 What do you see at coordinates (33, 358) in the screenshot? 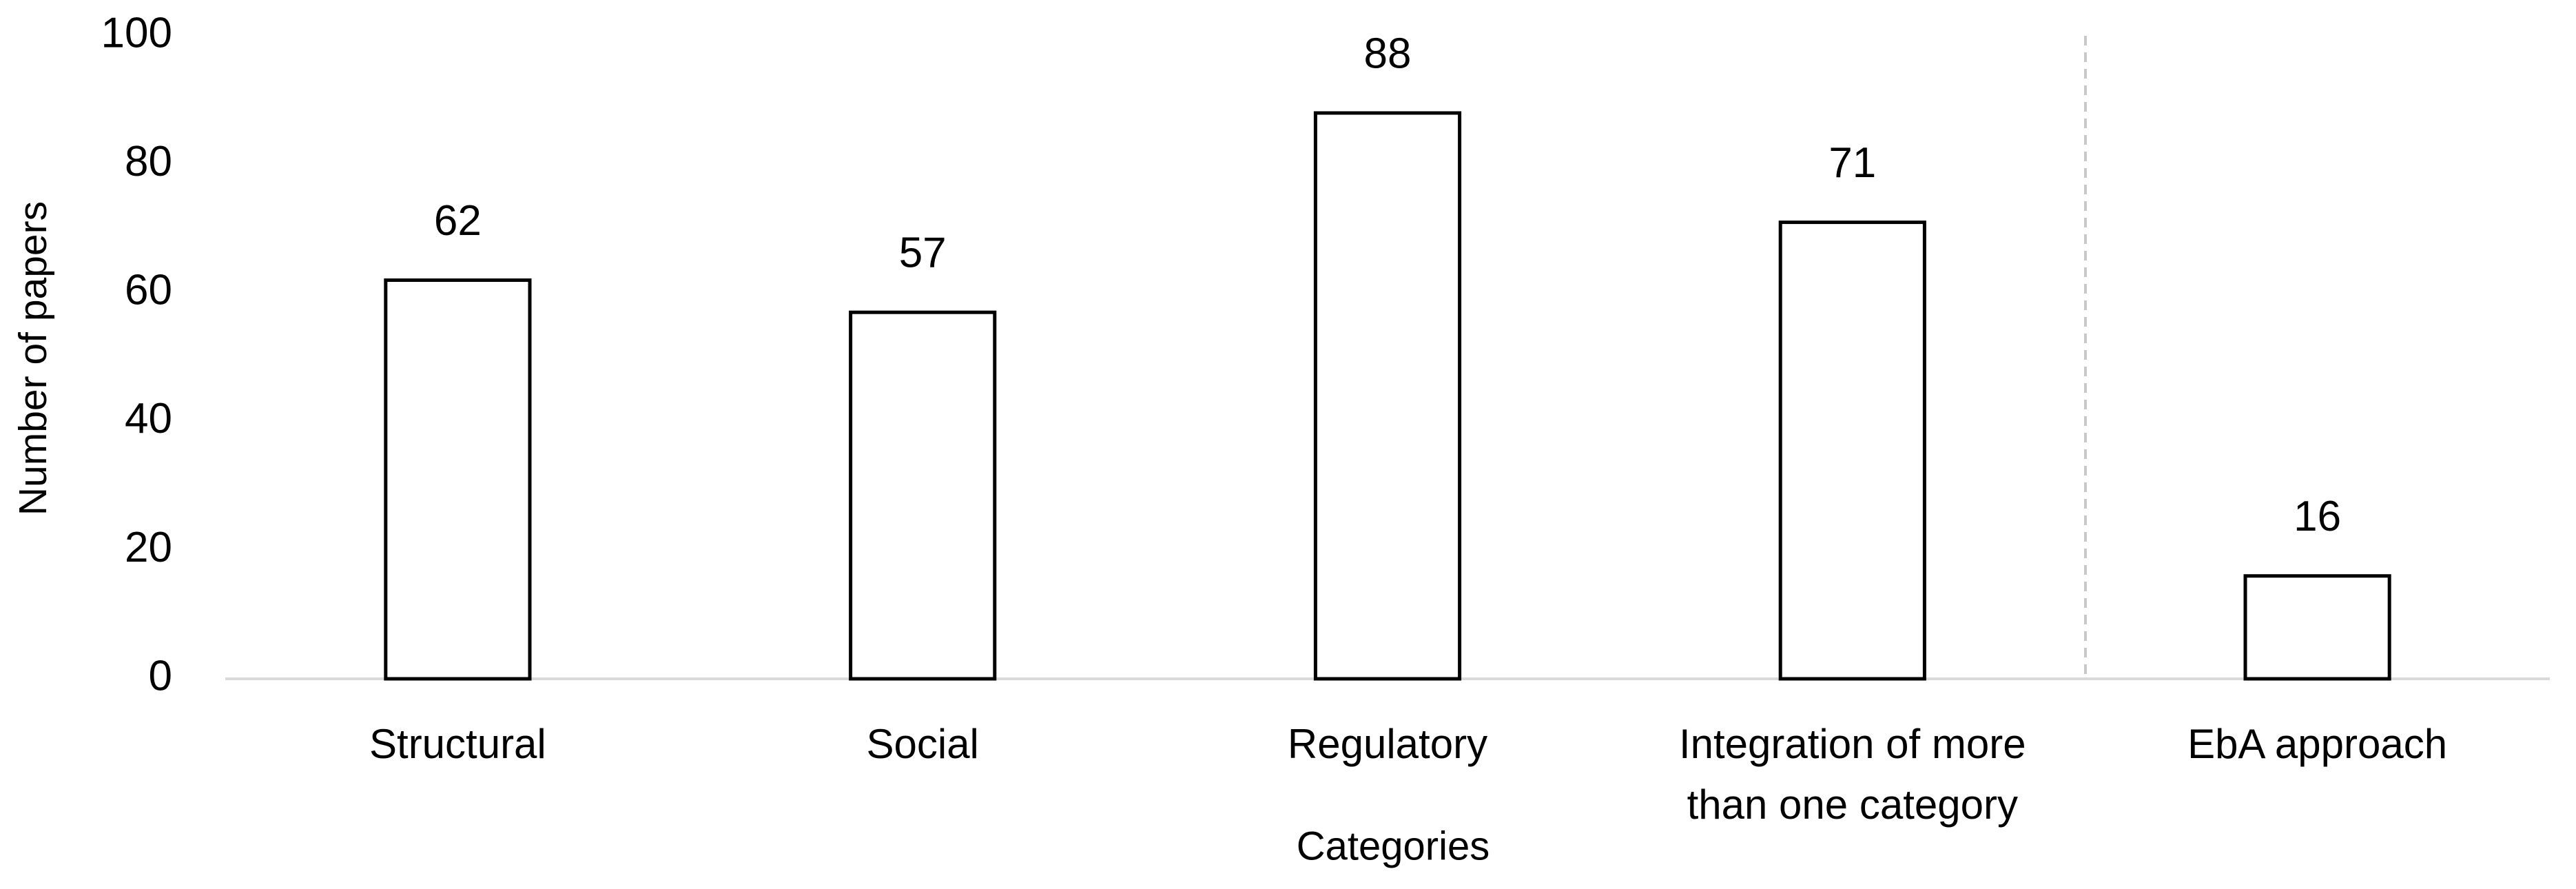
I see `y-axis-title: Number of papers` at bounding box center [33, 358].